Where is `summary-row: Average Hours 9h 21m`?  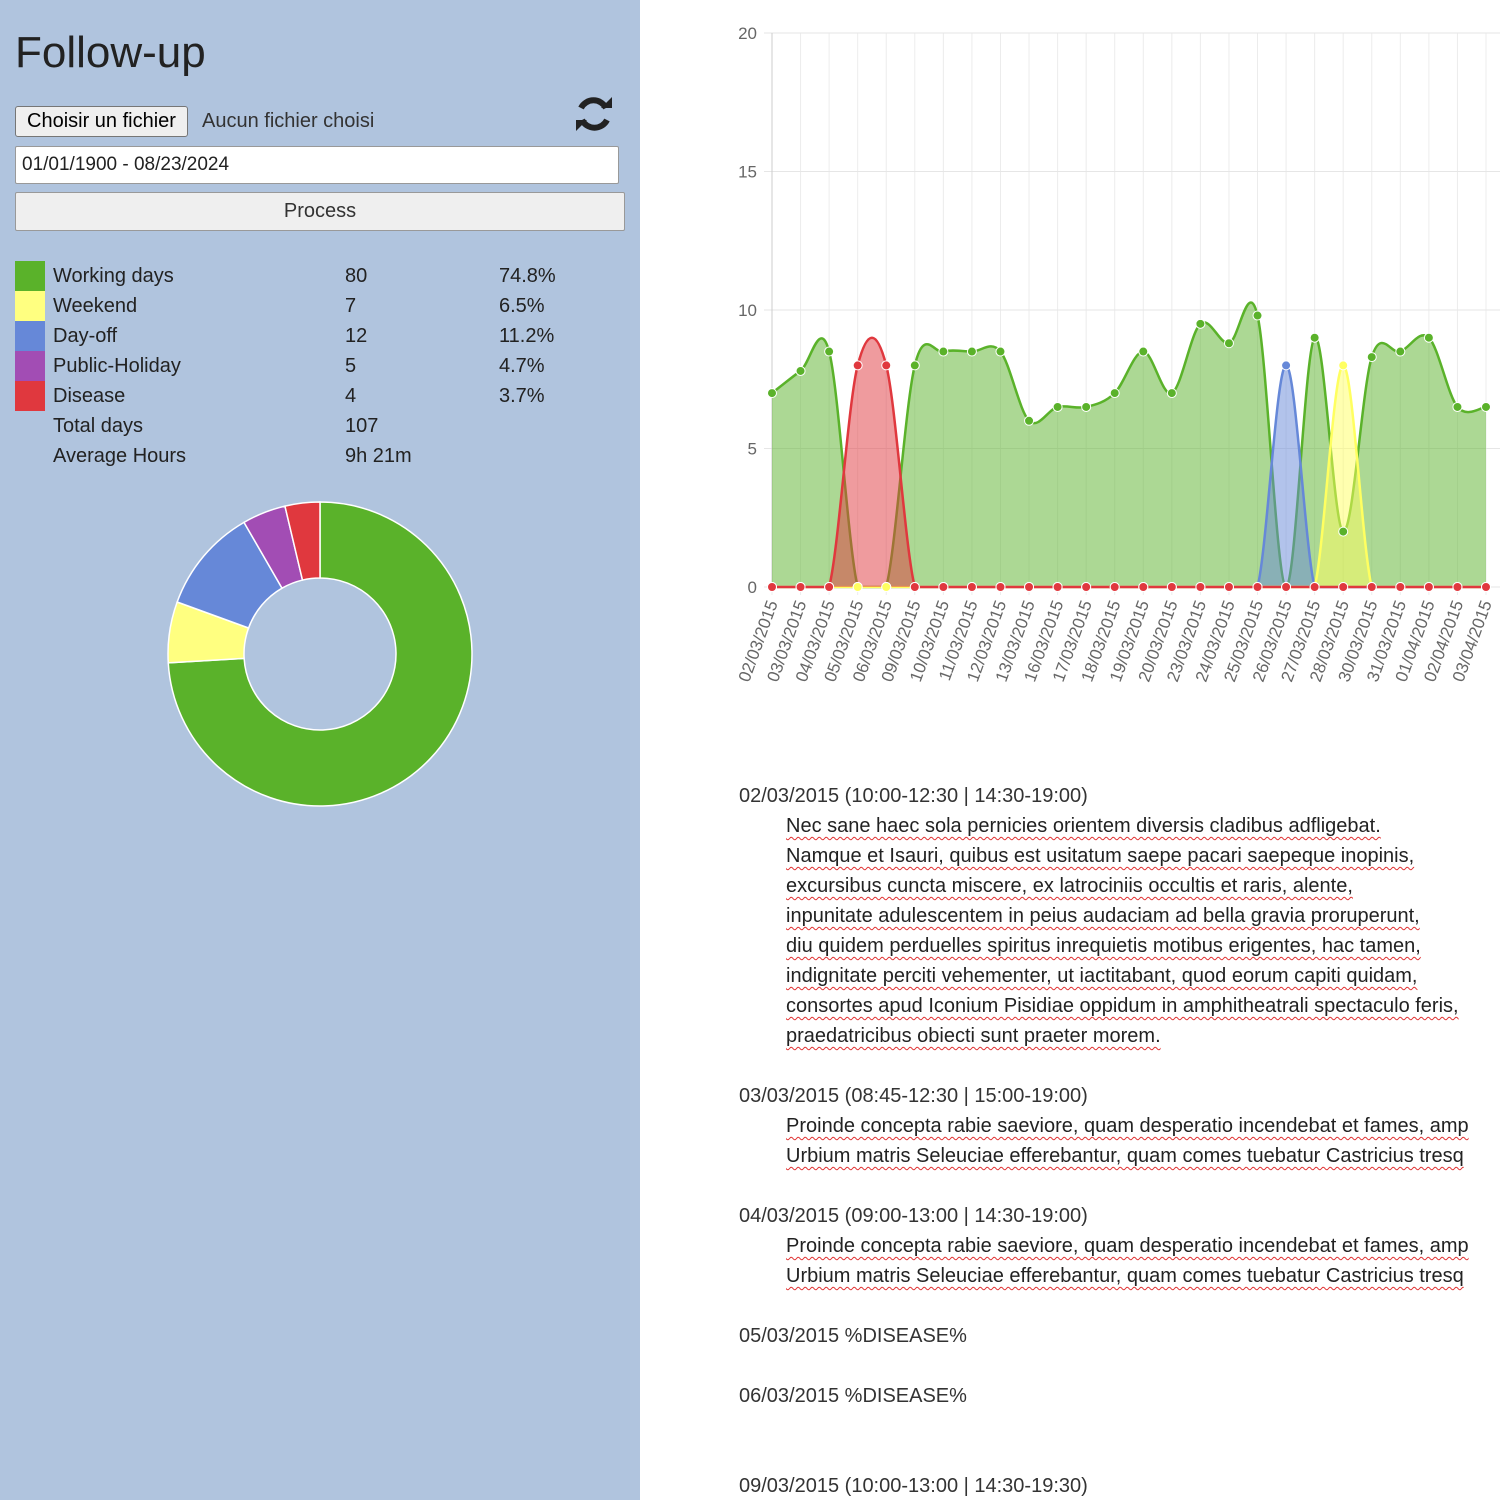
summary-row: Average Hours 9h 21m is located at coordinates (315, 456).